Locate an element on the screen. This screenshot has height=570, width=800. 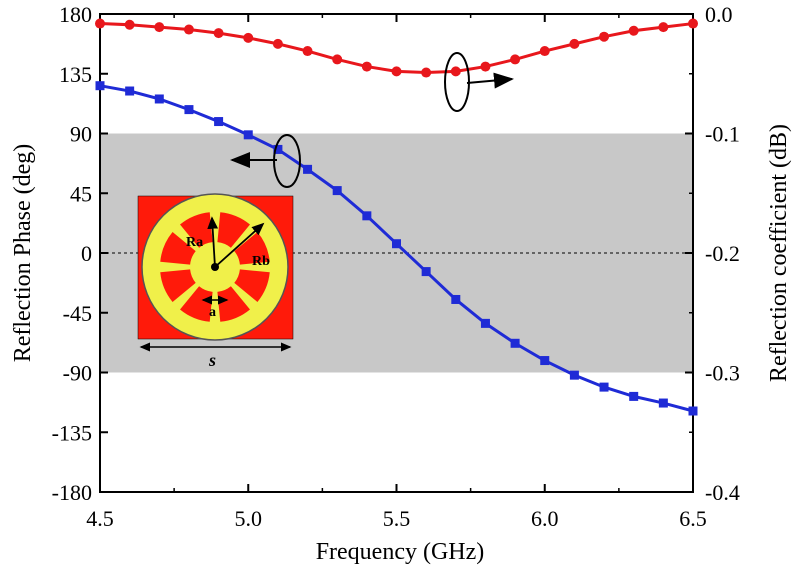
right-axis-ticks: 0.0 -0.1 -0.2 -0.3 -0.4 is located at coordinates (712, 253).